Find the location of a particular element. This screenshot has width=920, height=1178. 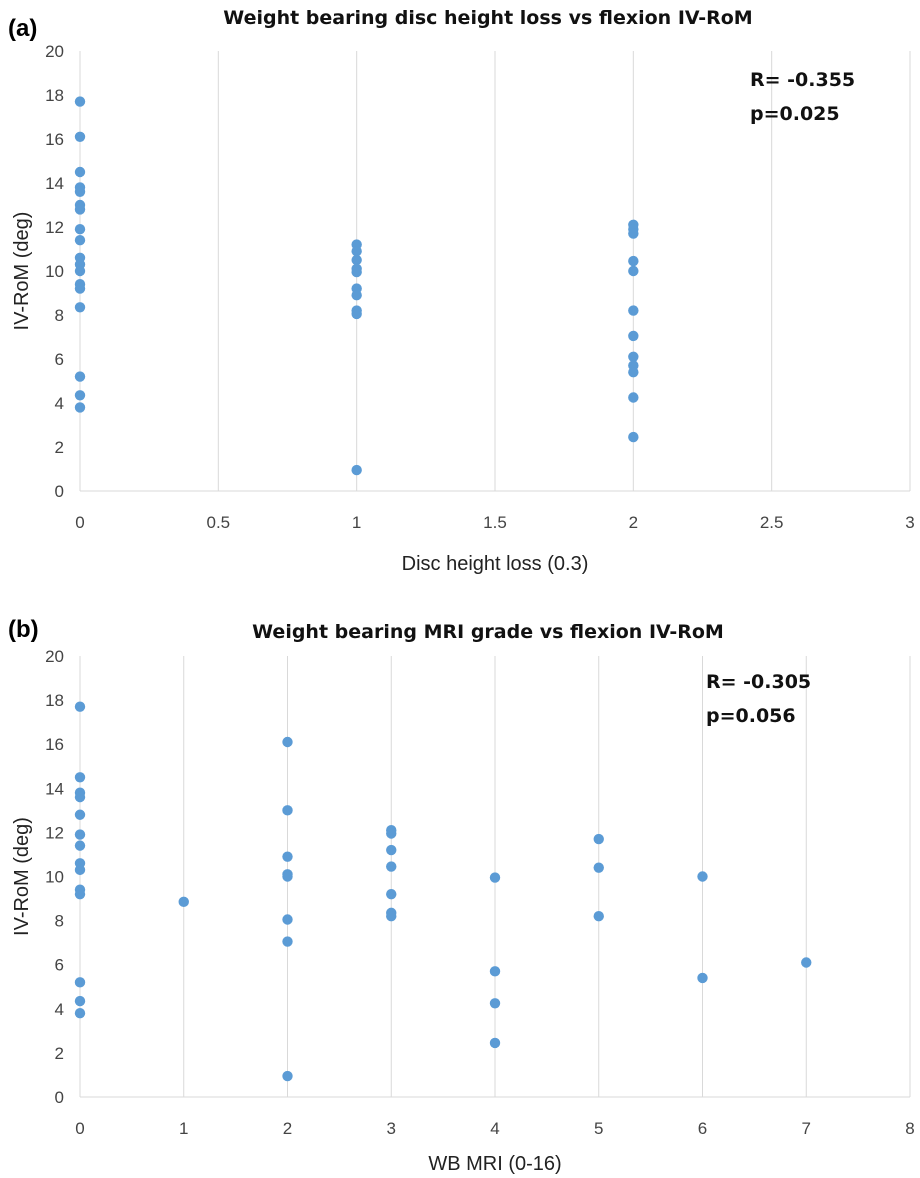

correlation-r-text: R= -0.355 is located at coordinates (802, 80).